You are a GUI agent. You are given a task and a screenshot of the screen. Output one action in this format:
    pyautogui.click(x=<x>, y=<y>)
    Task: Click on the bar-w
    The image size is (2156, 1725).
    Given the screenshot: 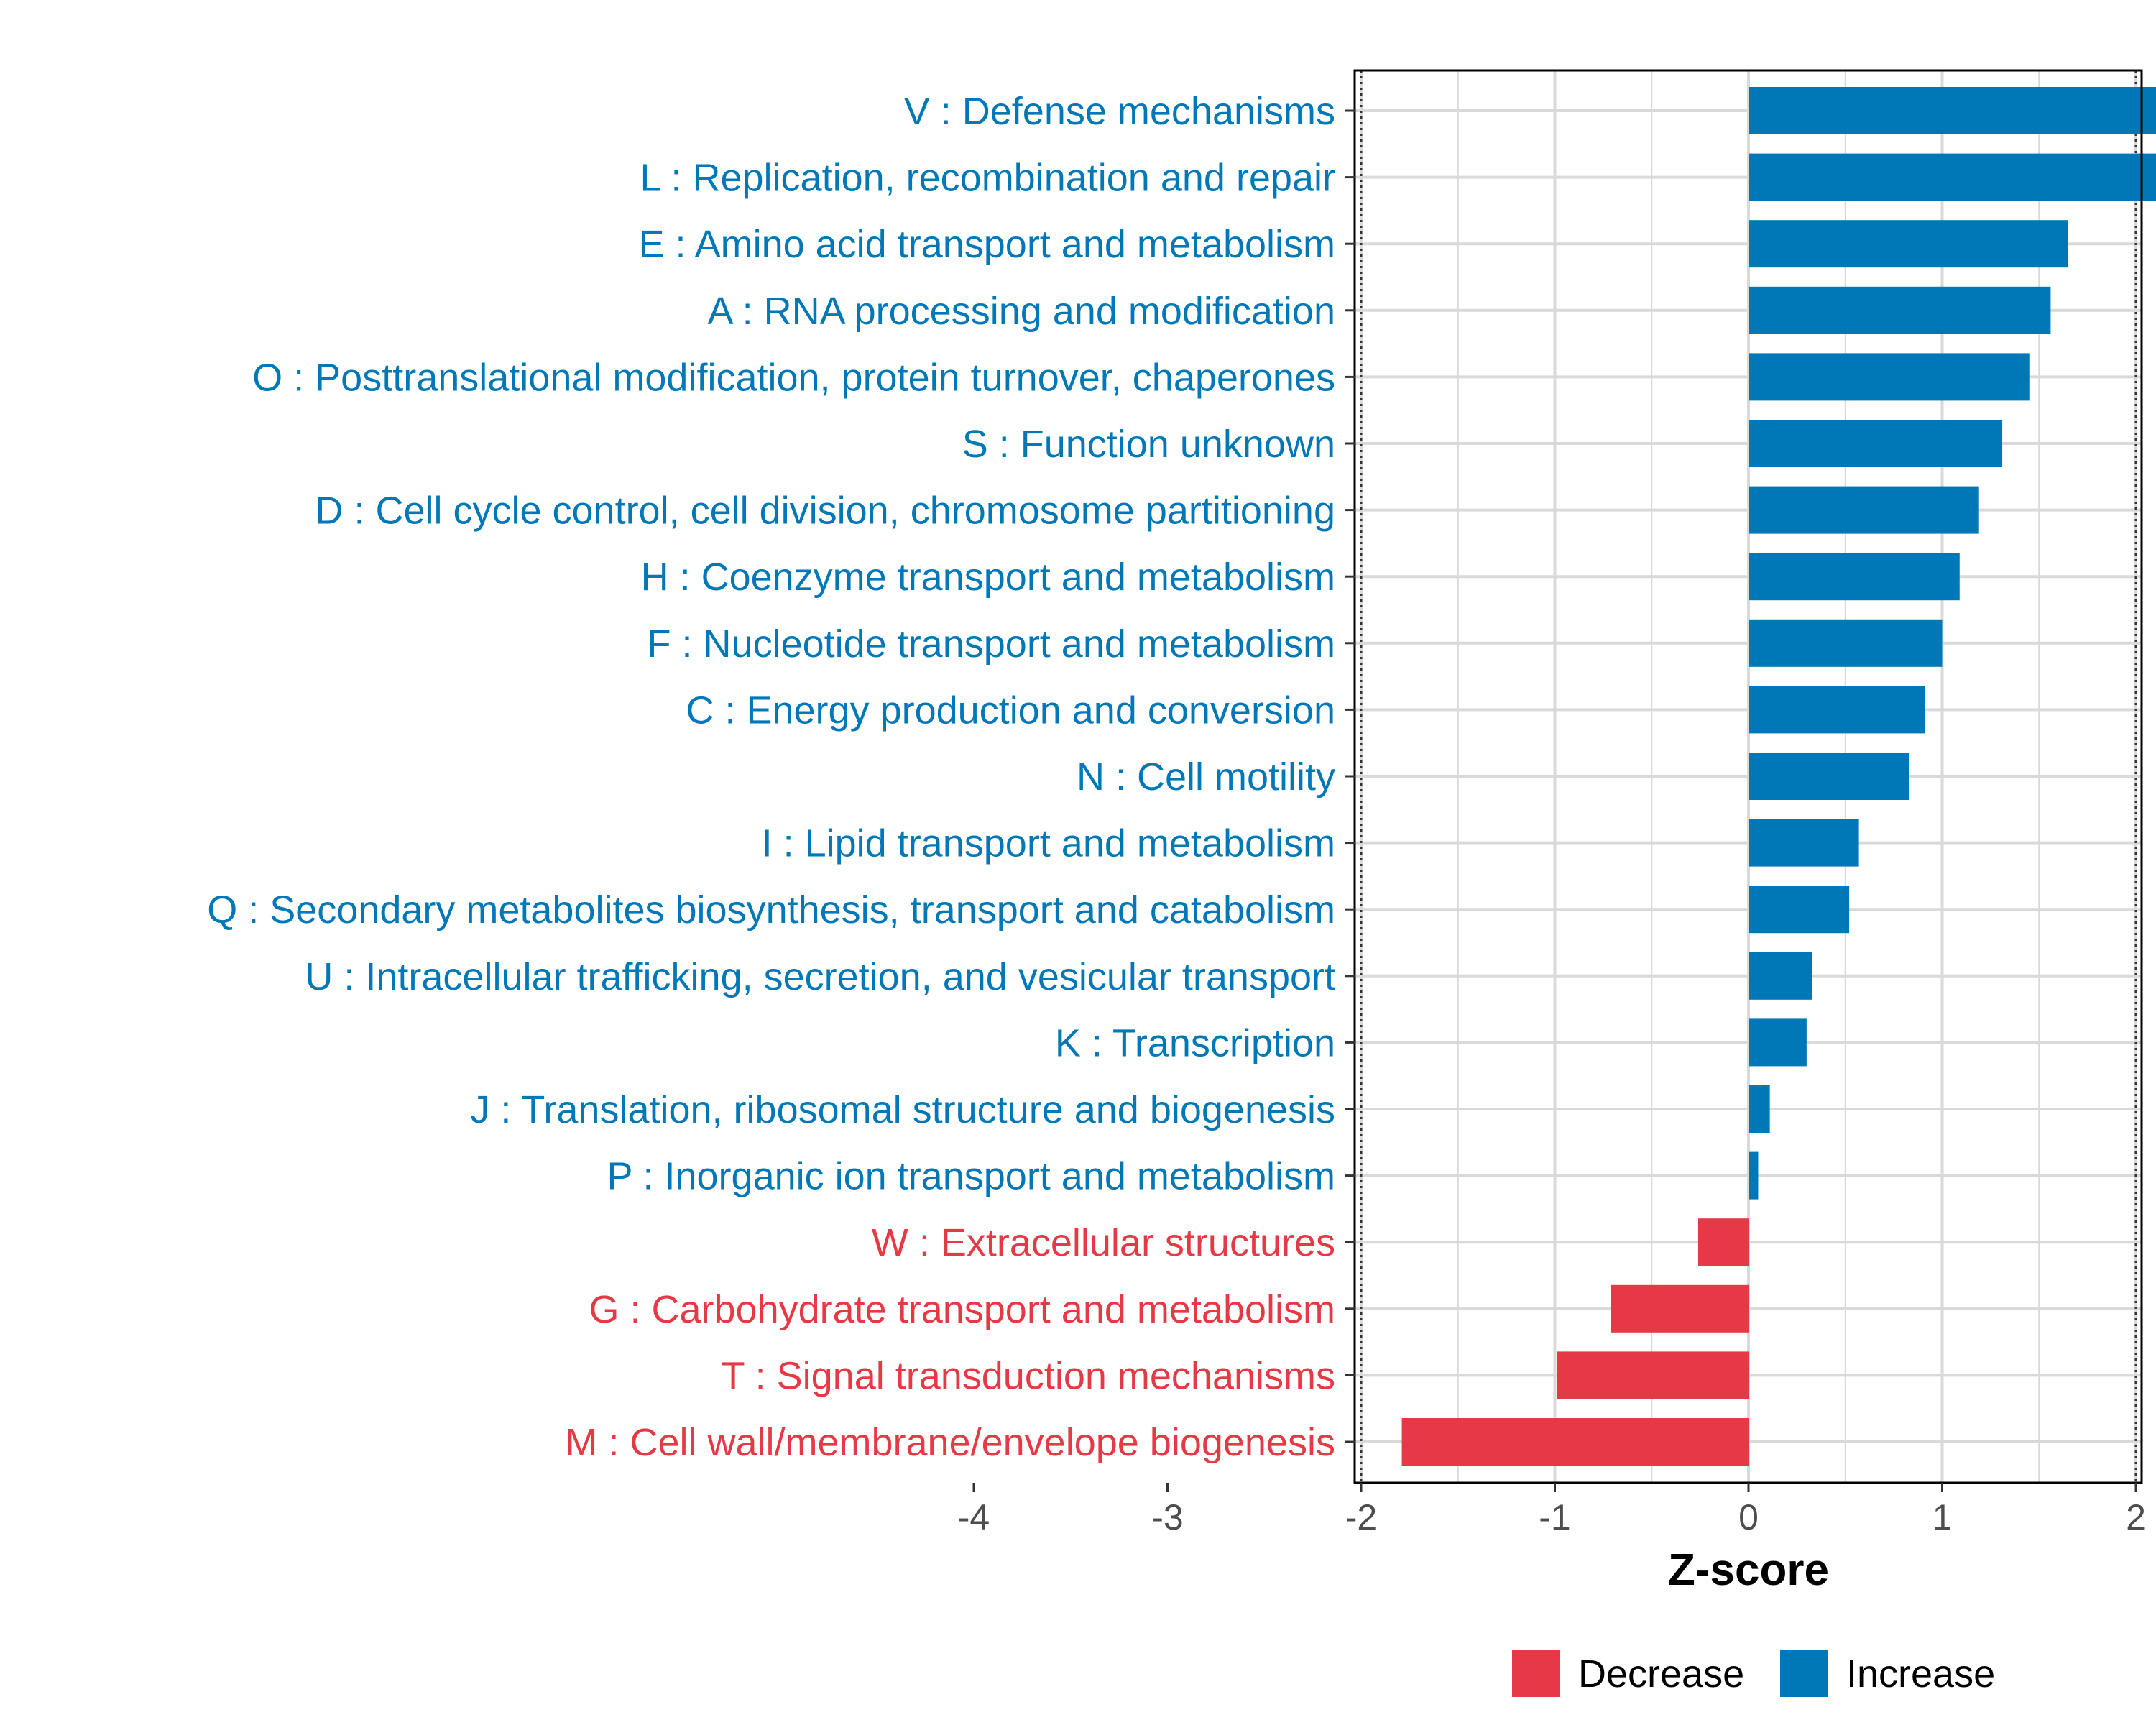 What is the action you would take?
    pyautogui.click(x=1723, y=1242)
    